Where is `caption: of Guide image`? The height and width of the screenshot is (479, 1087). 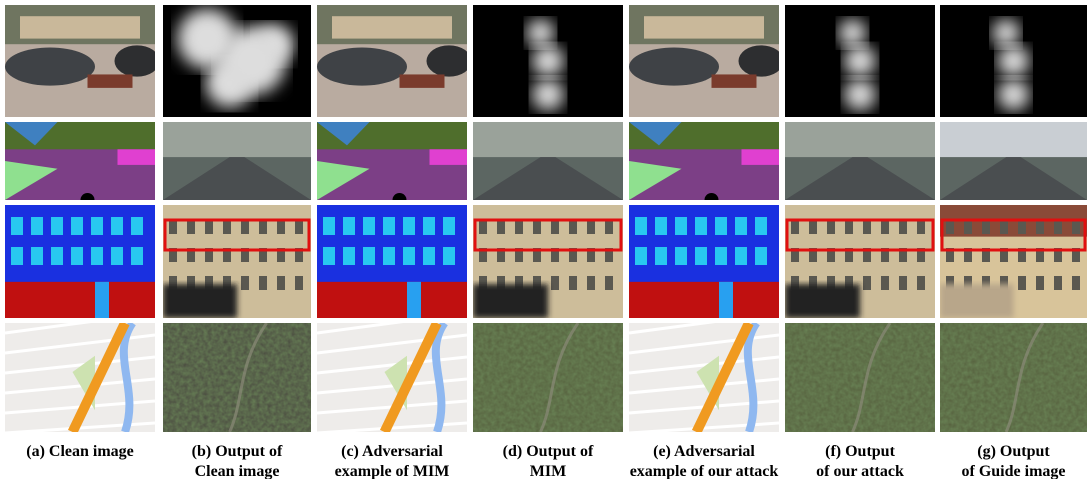
caption: of Guide image is located at coordinates (1014, 471).